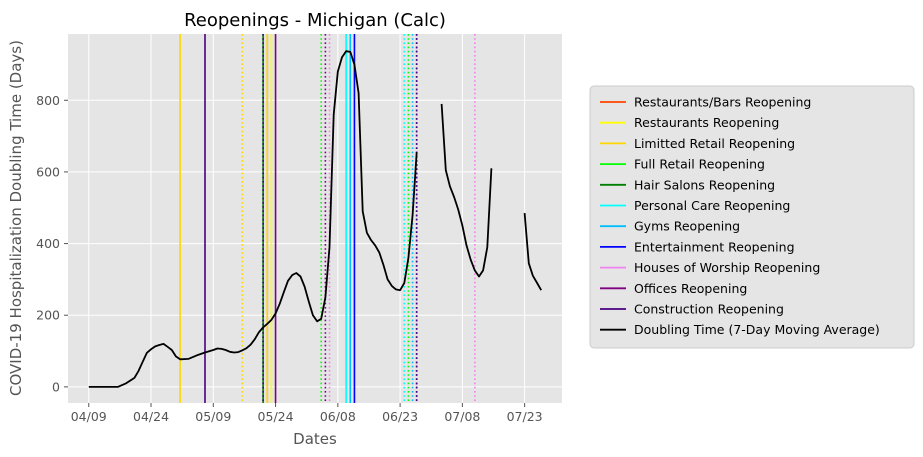  What do you see at coordinates (704, 184) in the screenshot?
I see `legend-label: Hair Salons Reopening` at bounding box center [704, 184].